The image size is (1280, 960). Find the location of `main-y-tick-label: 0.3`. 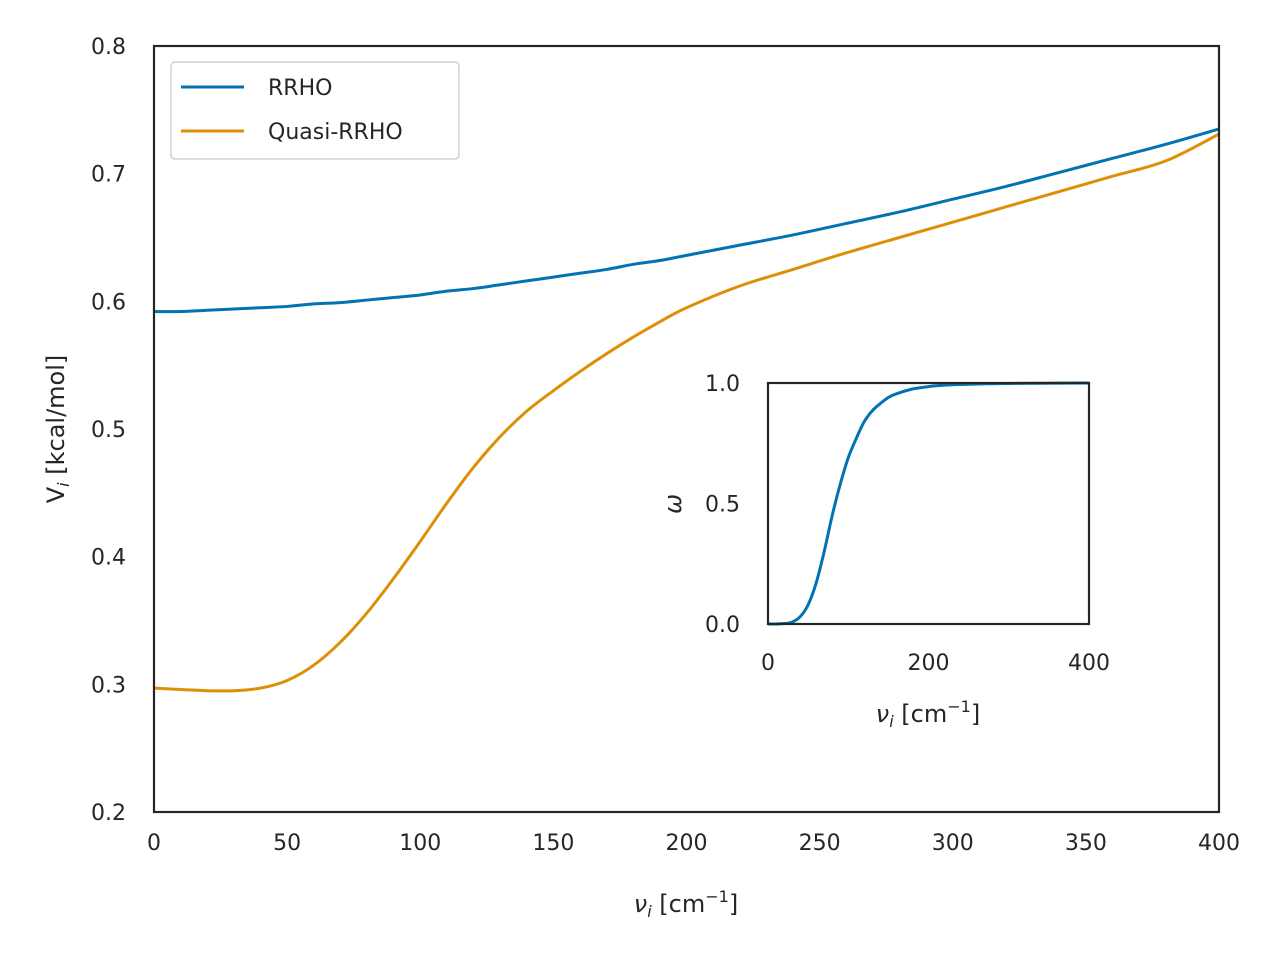

main-y-tick-label: 0.3 is located at coordinates (108, 685).